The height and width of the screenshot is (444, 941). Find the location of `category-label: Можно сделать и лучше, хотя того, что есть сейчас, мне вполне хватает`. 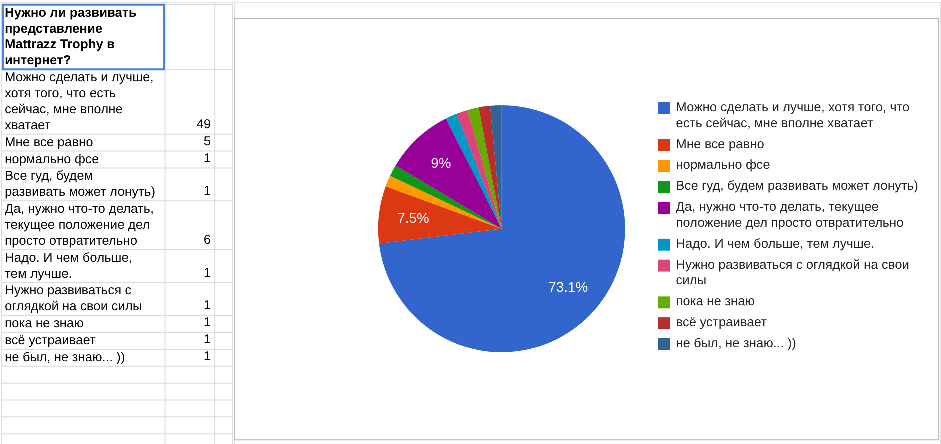

category-label: Можно сделать и лучше, хотя того, что есть сейчас, мне вполне хватает is located at coordinates (79, 101).